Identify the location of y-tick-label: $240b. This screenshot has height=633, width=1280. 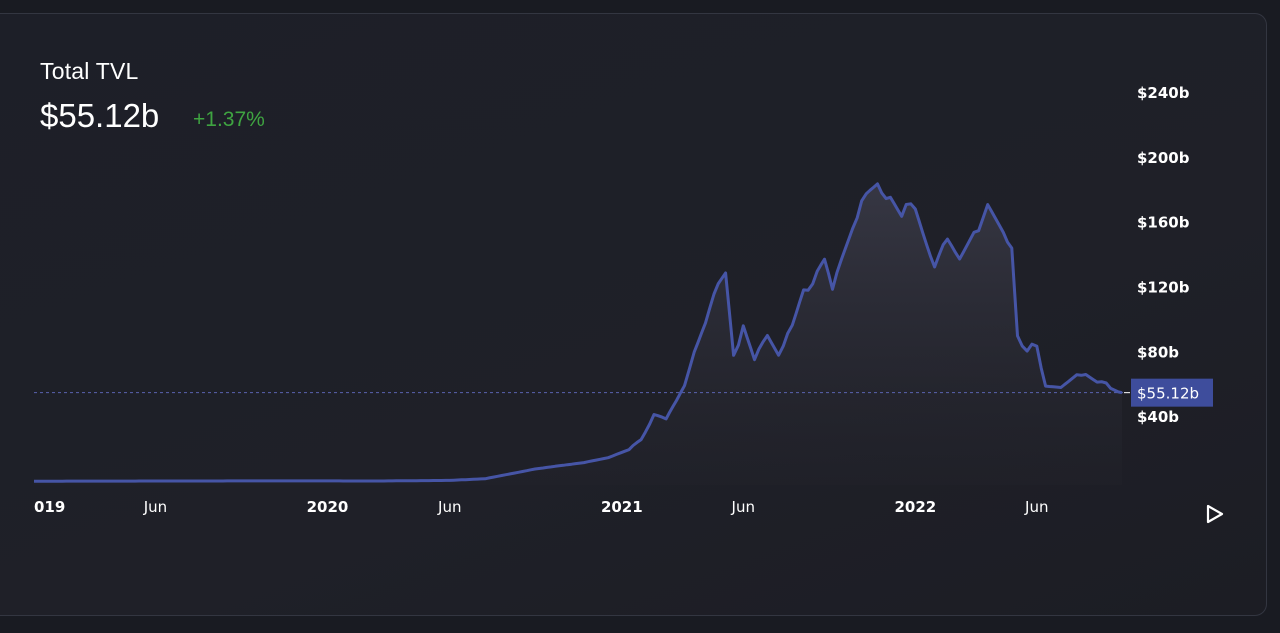
(1163, 93).